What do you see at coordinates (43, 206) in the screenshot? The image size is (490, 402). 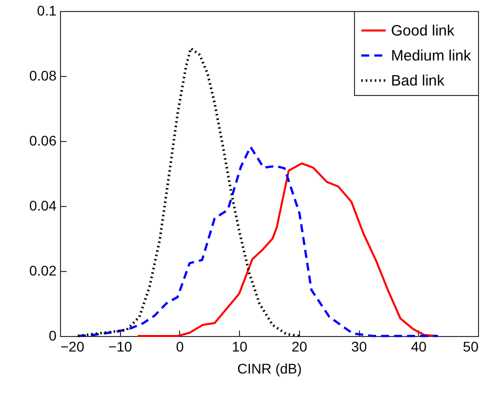 I see `y-tick-label: 0.04` at bounding box center [43, 206].